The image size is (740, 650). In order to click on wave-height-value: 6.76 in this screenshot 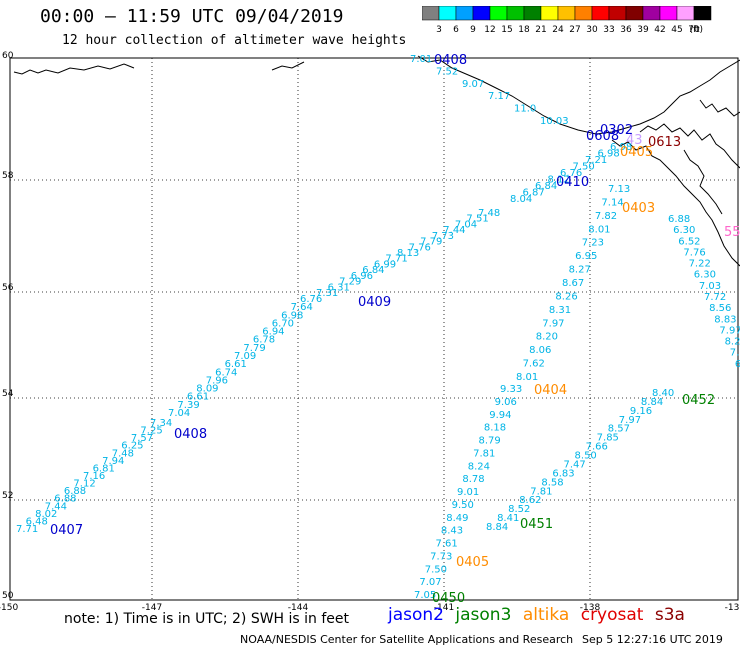, I will do `click(571, 173)`.